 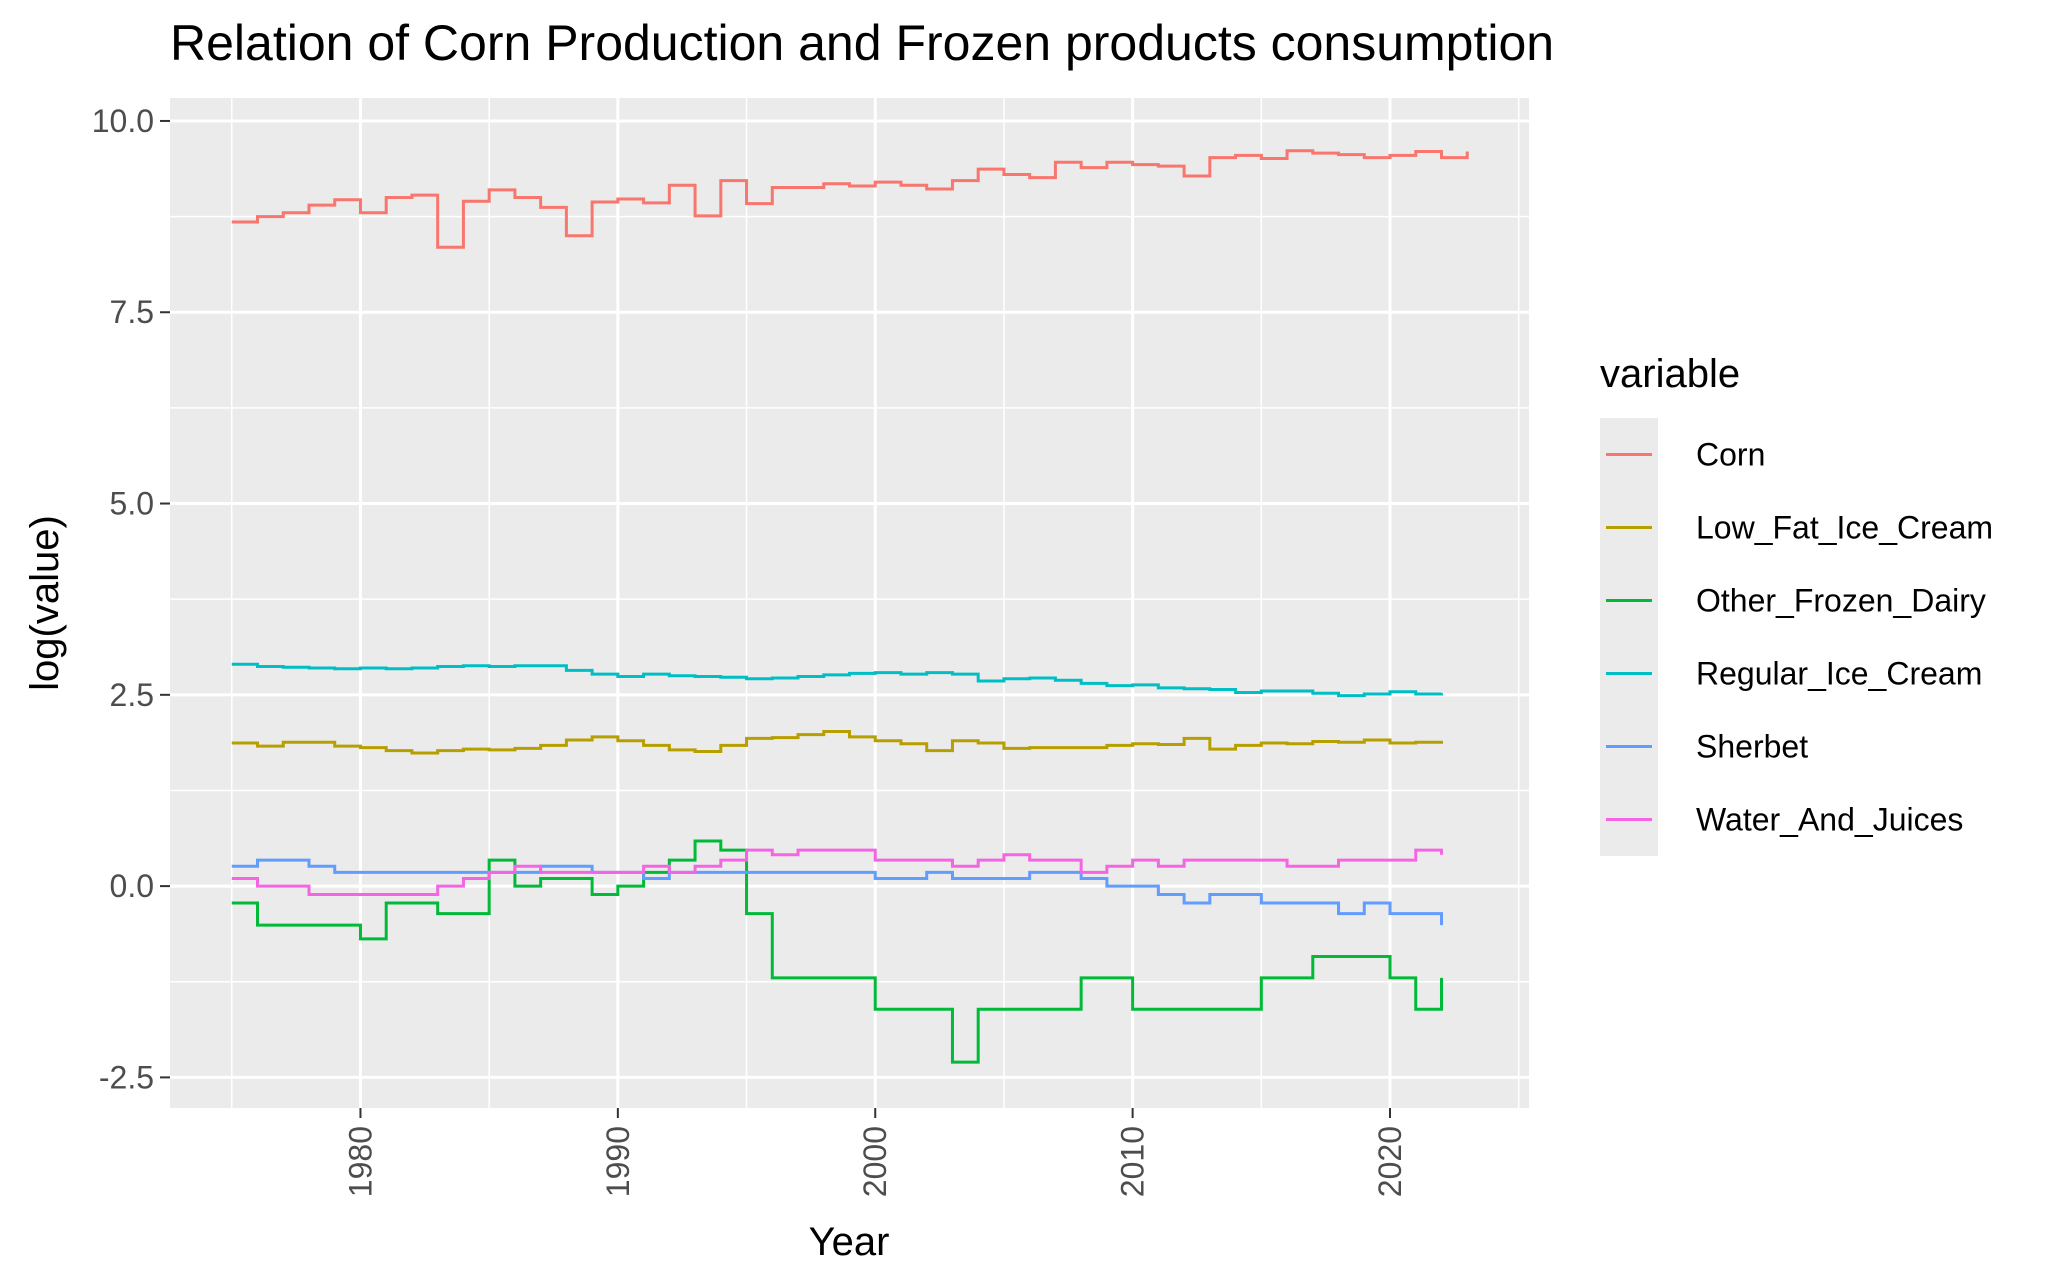 I want to click on y-tick-label: -2.5, so click(x=126, y=1077).